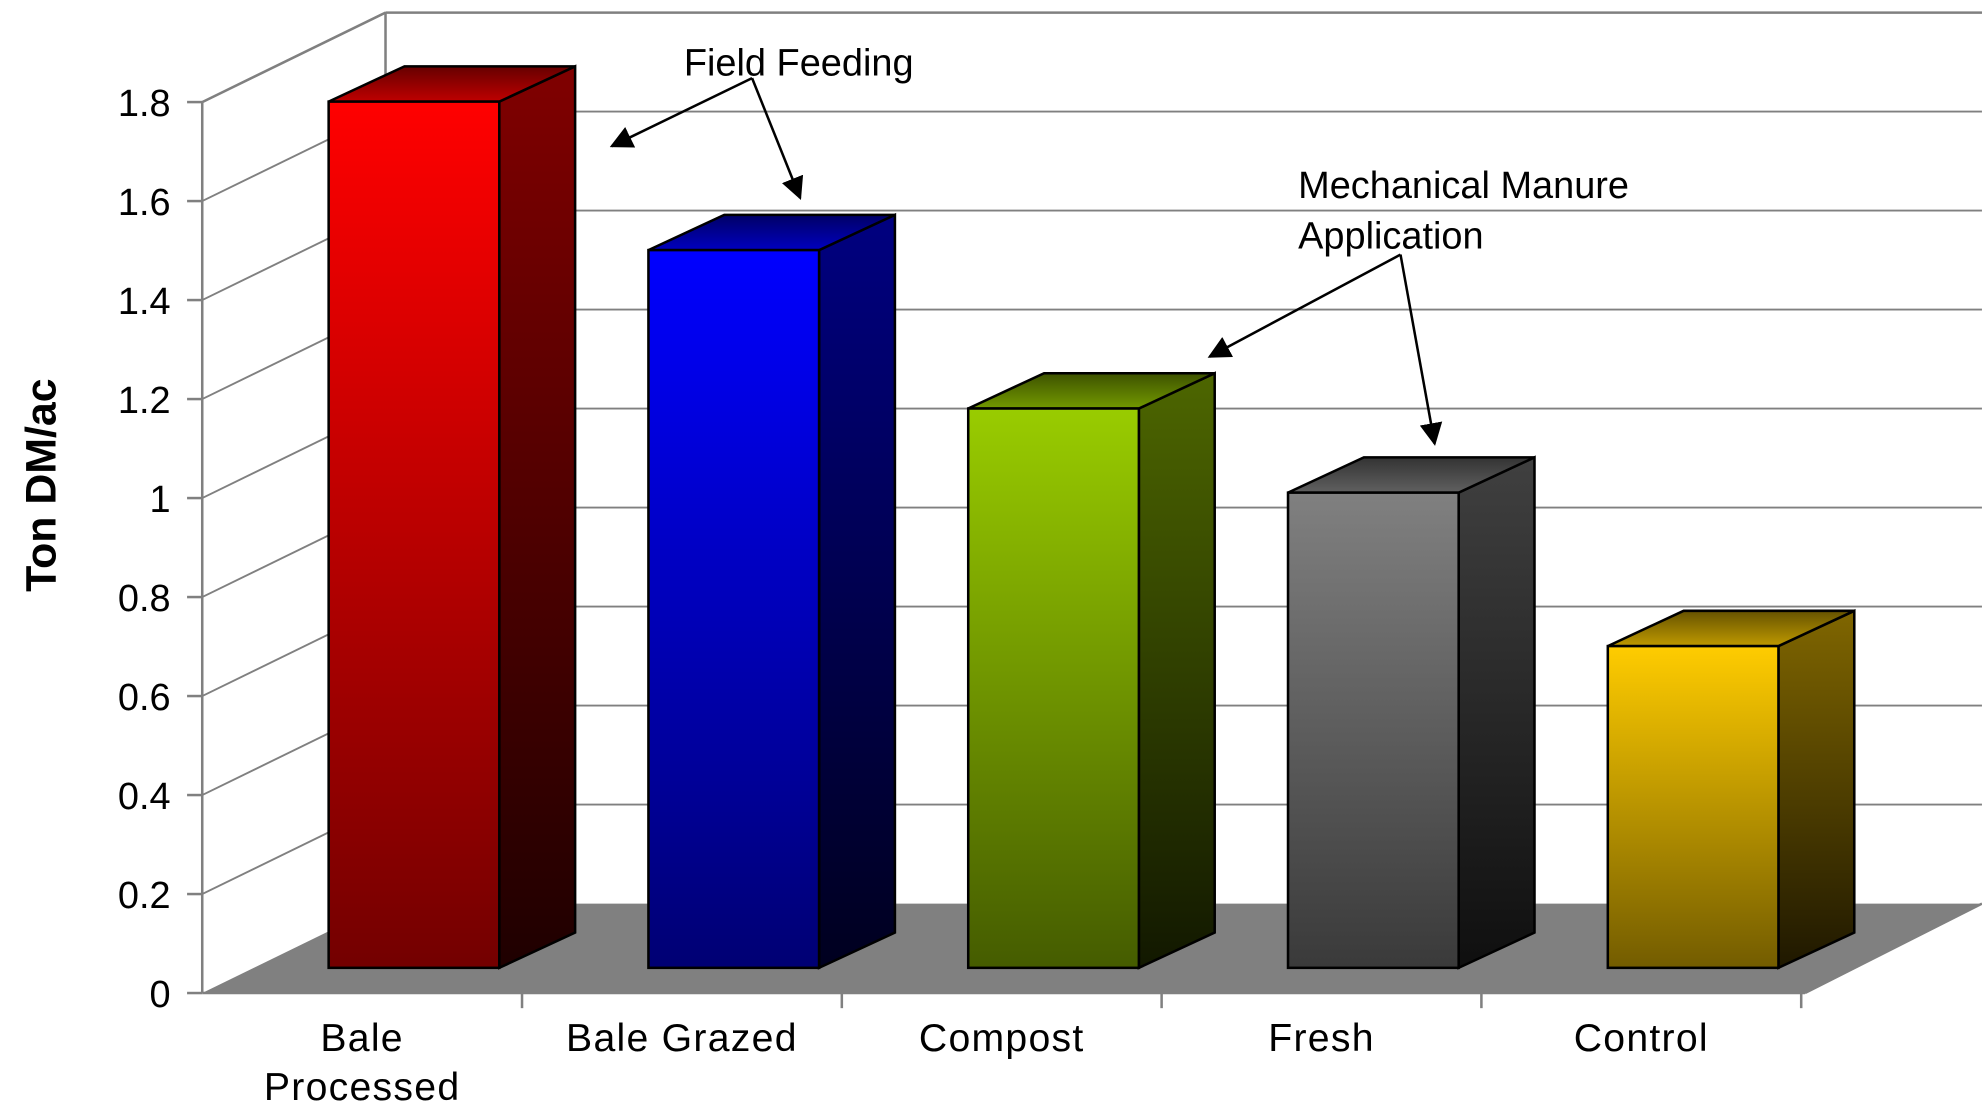 The width and height of the screenshot is (1982, 1115). What do you see at coordinates (144, 203) in the screenshot?
I see `y-tick-label: 1.6` at bounding box center [144, 203].